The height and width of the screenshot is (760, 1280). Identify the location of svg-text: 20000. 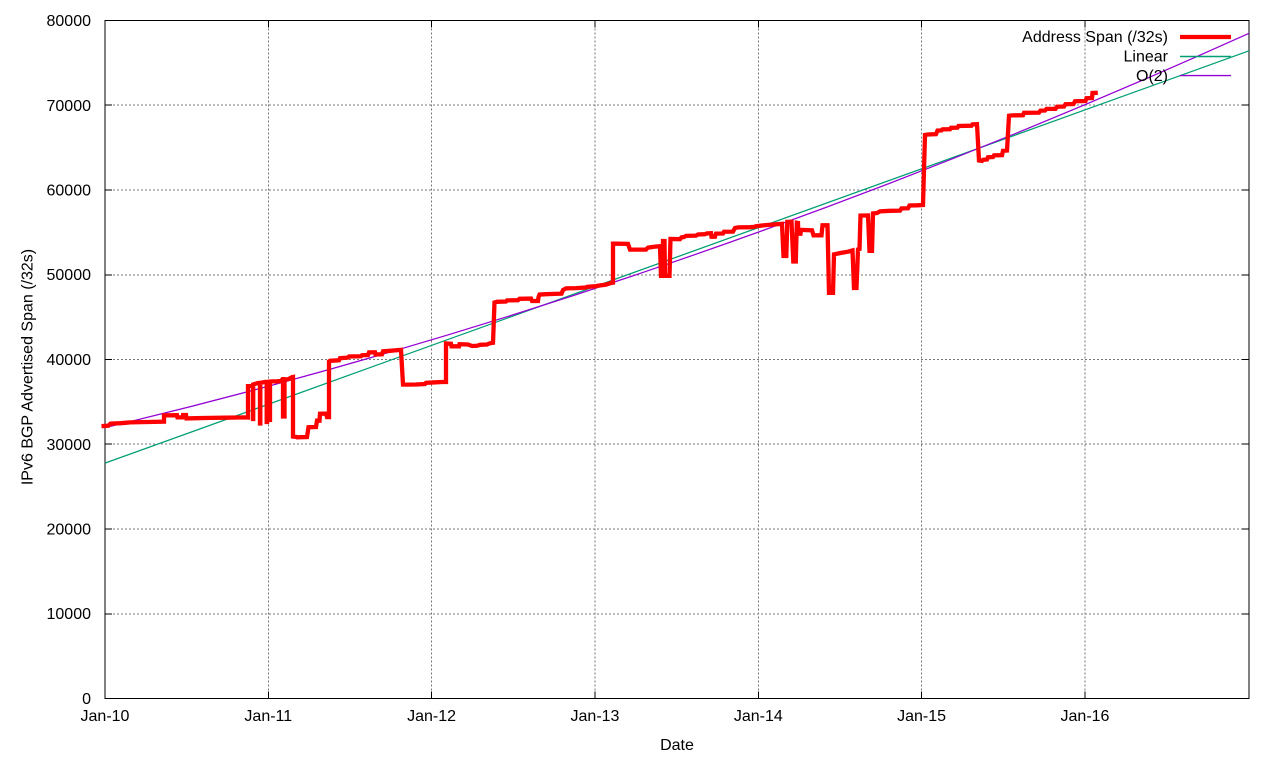
(69, 530).